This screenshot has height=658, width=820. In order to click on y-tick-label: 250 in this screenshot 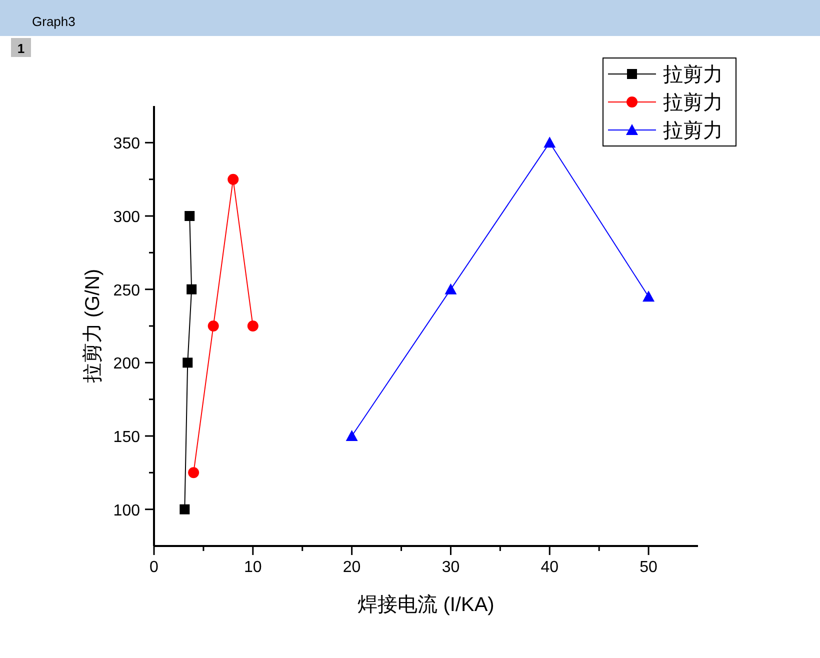, I will do `click(126, 291)`.